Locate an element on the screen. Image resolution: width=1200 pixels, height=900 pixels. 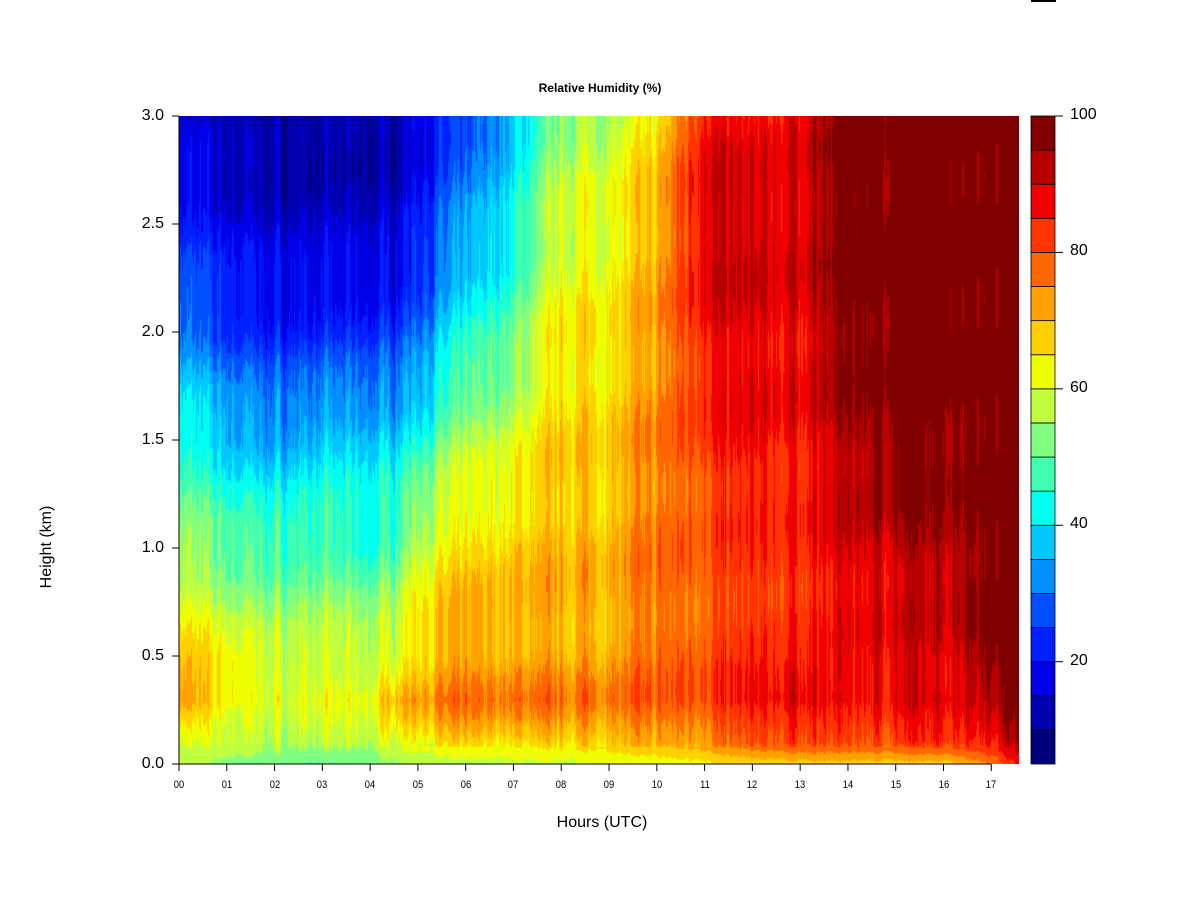
x-tick-label: 00 is located at coordinates (179, 785).